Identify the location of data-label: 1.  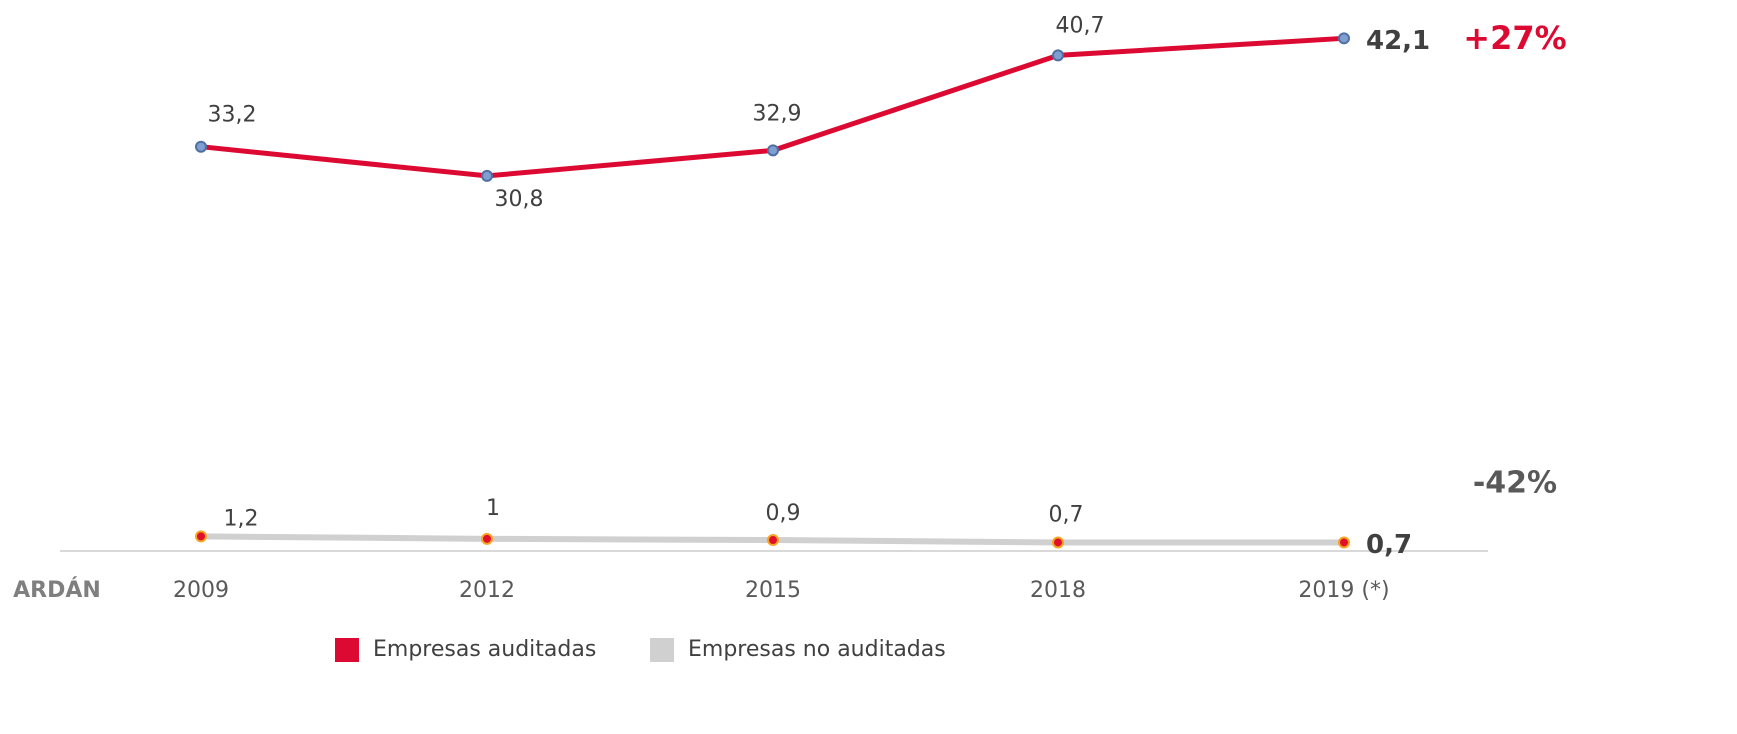
(493, 508).